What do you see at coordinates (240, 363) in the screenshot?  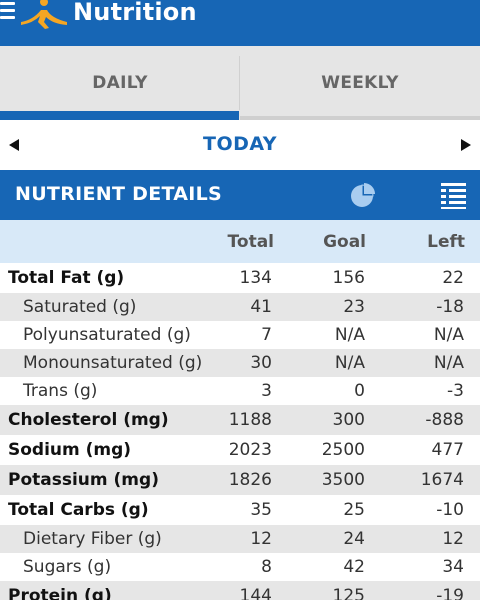 I see `table-row: Monounsaturated (g) 30 N/A N/A` at bounding box center [240, 363].